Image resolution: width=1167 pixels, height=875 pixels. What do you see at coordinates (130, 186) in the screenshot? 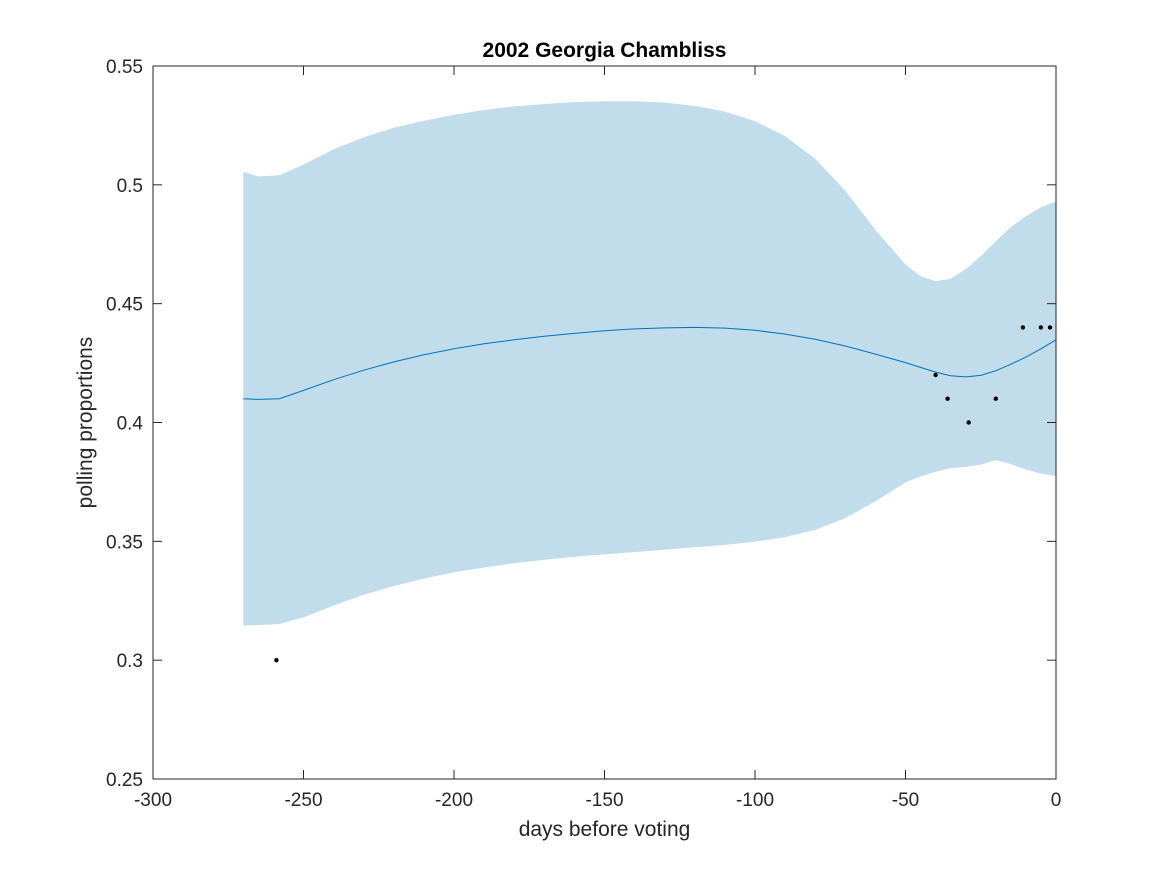
I see `y-tick-label: 0.5` at bounding box center [130, 186].